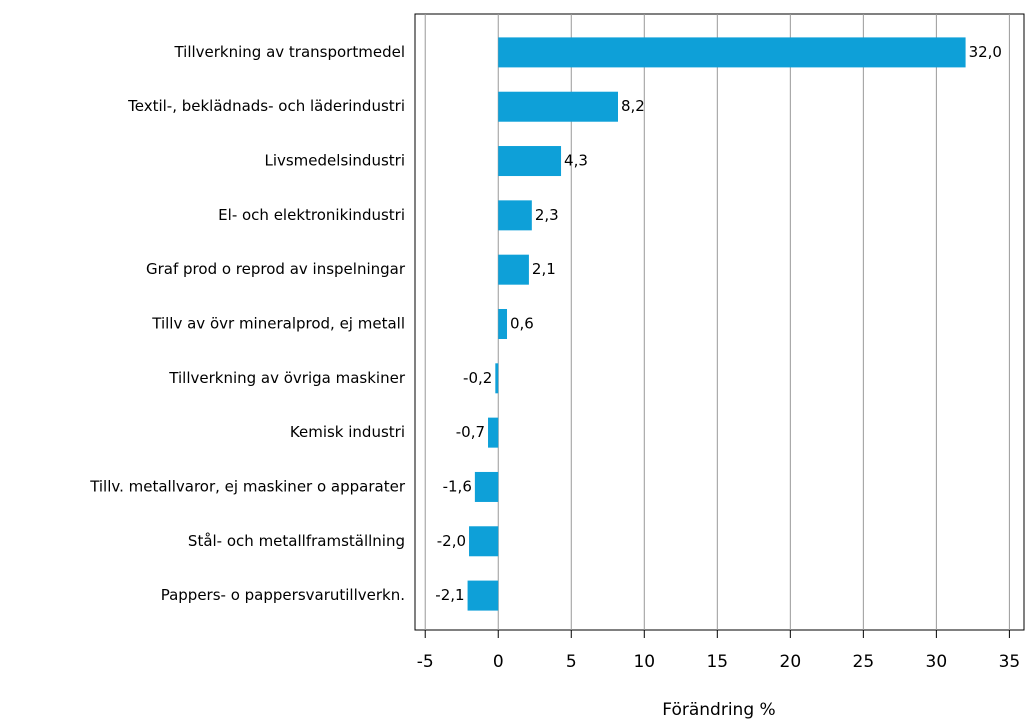  What do you see at coordinates (451, 541) in the screenshot?
I see `value-label: -2,0` at bounding box center [451, 541].